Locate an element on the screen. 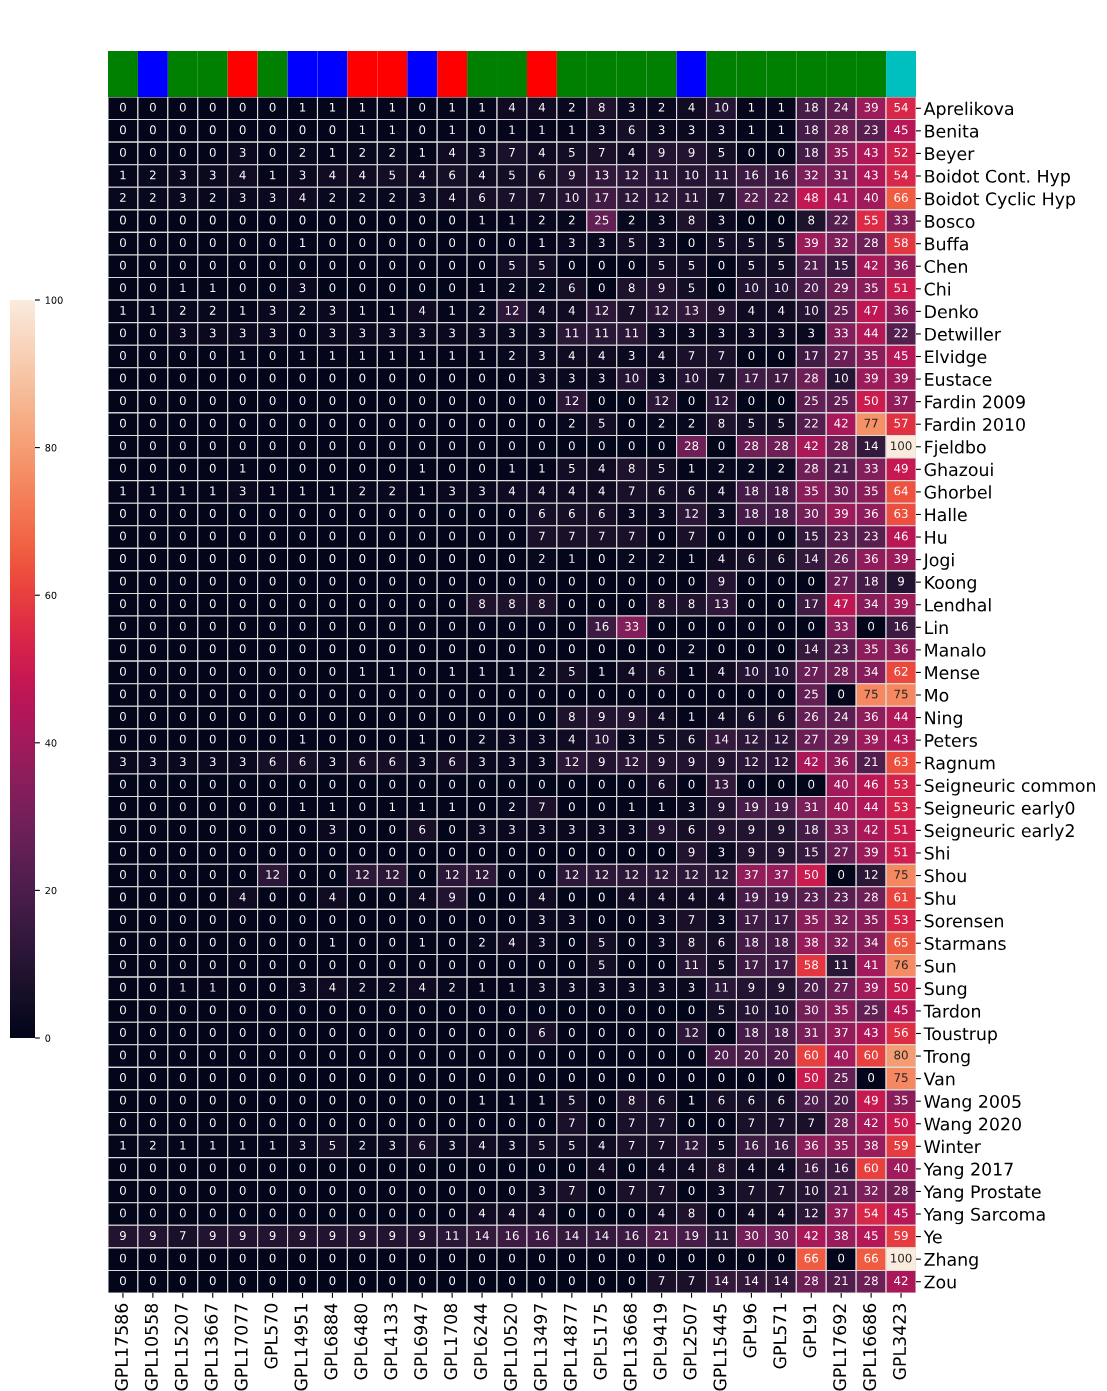  data-label: 12 is located at coordinates (452, 874).